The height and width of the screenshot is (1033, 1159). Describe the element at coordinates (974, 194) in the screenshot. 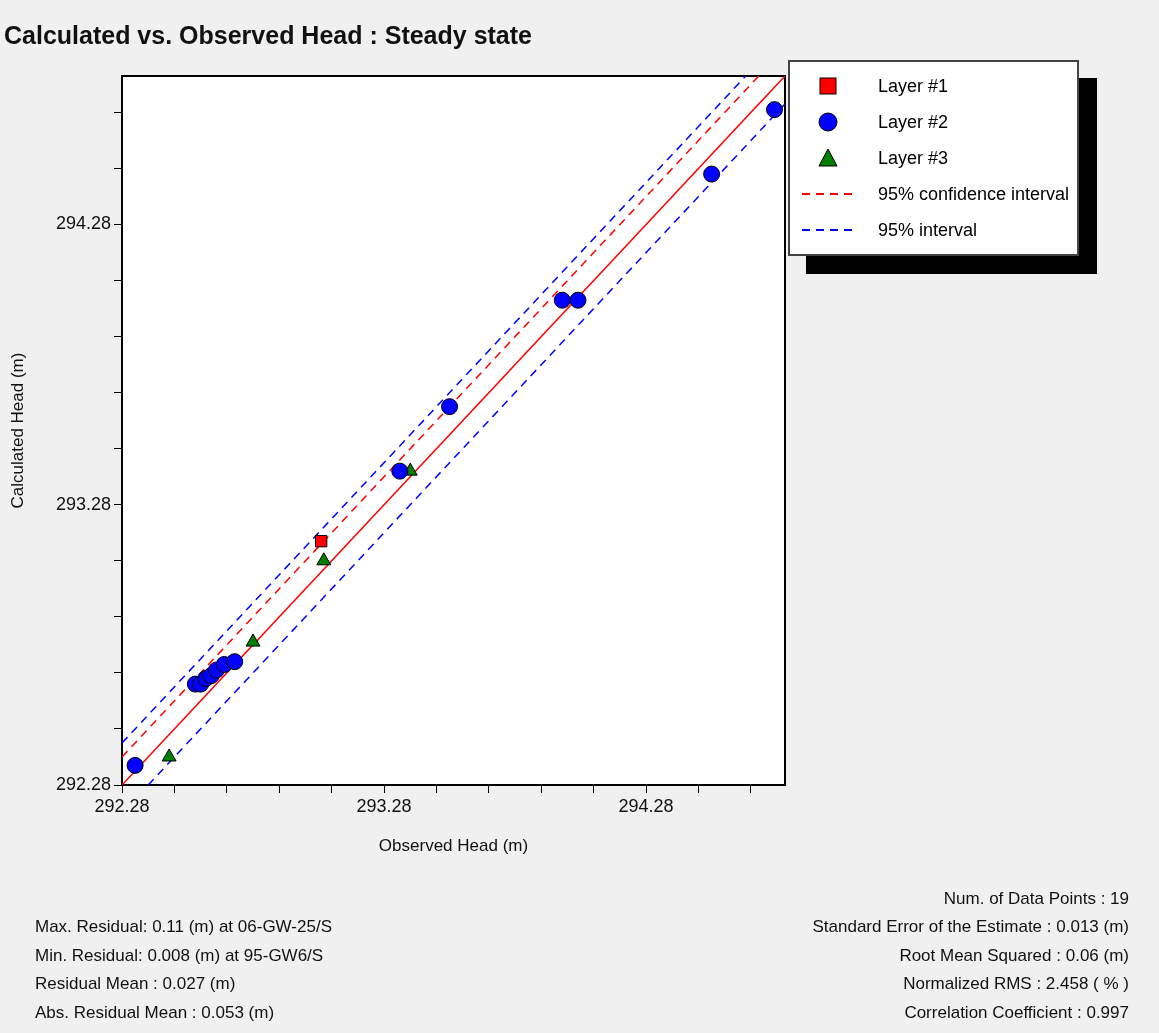

I see `legend-label: 95% confidence interval` at that location.